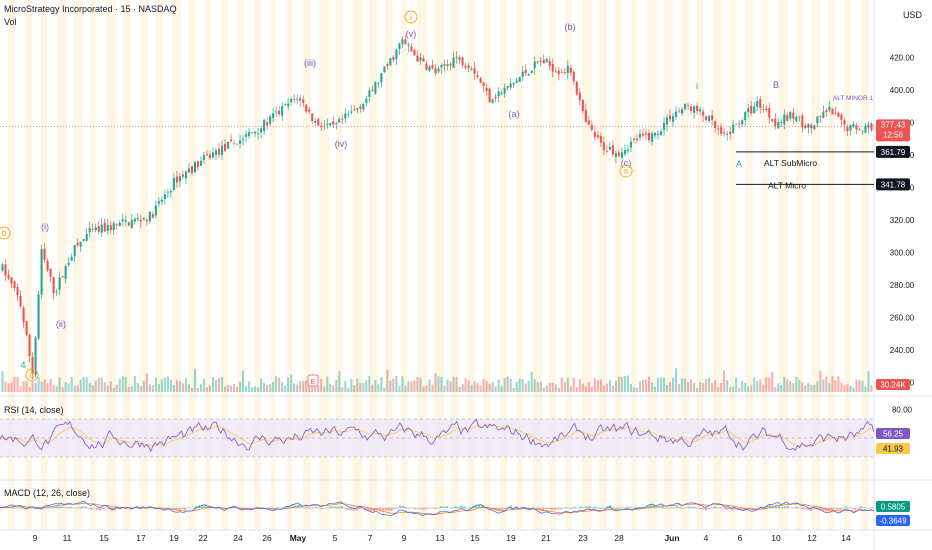  I want to click on wave-label: ii, so click(626, 171).